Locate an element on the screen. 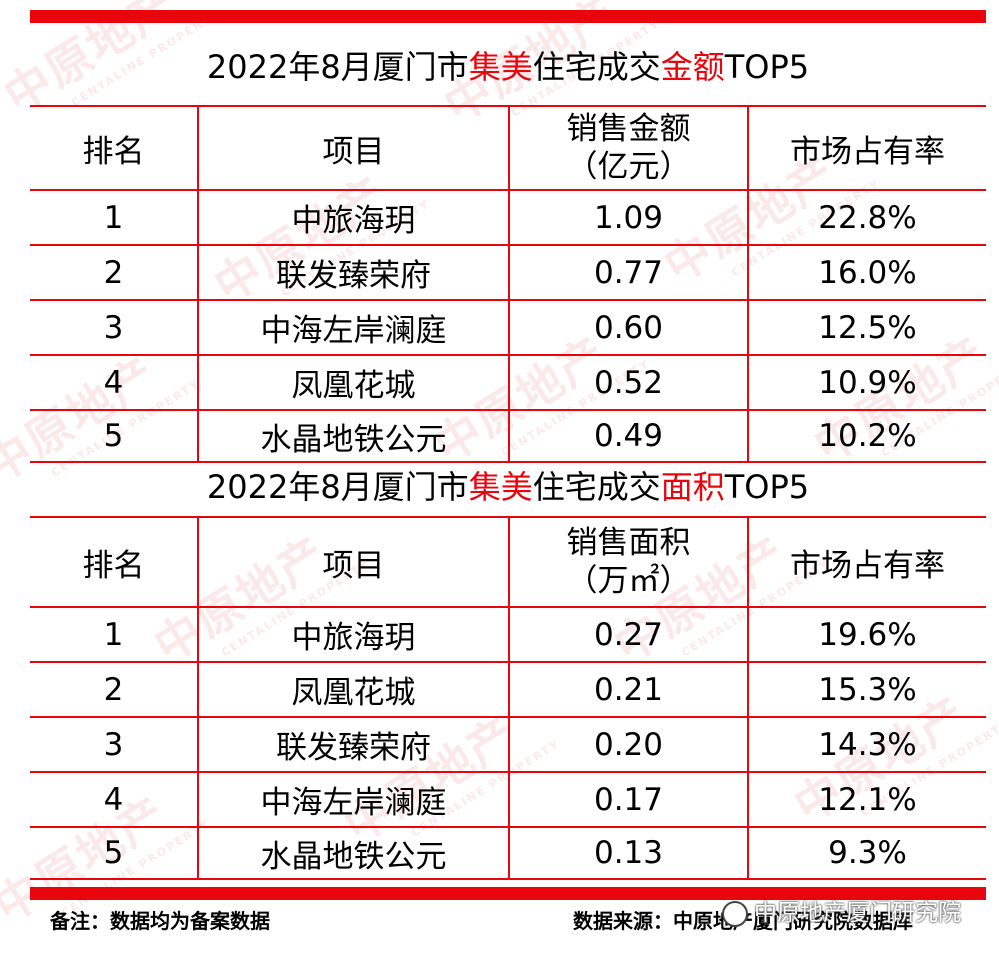 This screenshot has height=954, width=999. table-row: 1 中旅海玥 0.27 19.6% is located at coordinates (508, 635).